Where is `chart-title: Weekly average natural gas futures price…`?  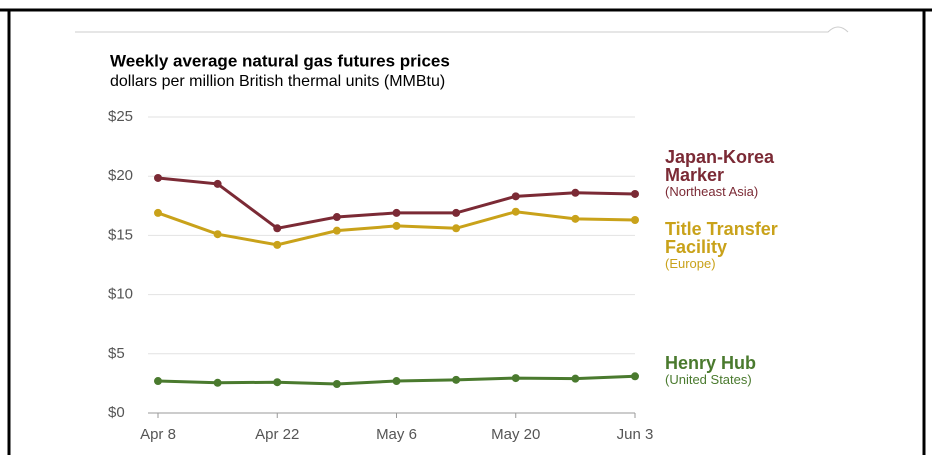 chart-title: Weekly average natural gas futures price… is located at coordinates (280, 60).